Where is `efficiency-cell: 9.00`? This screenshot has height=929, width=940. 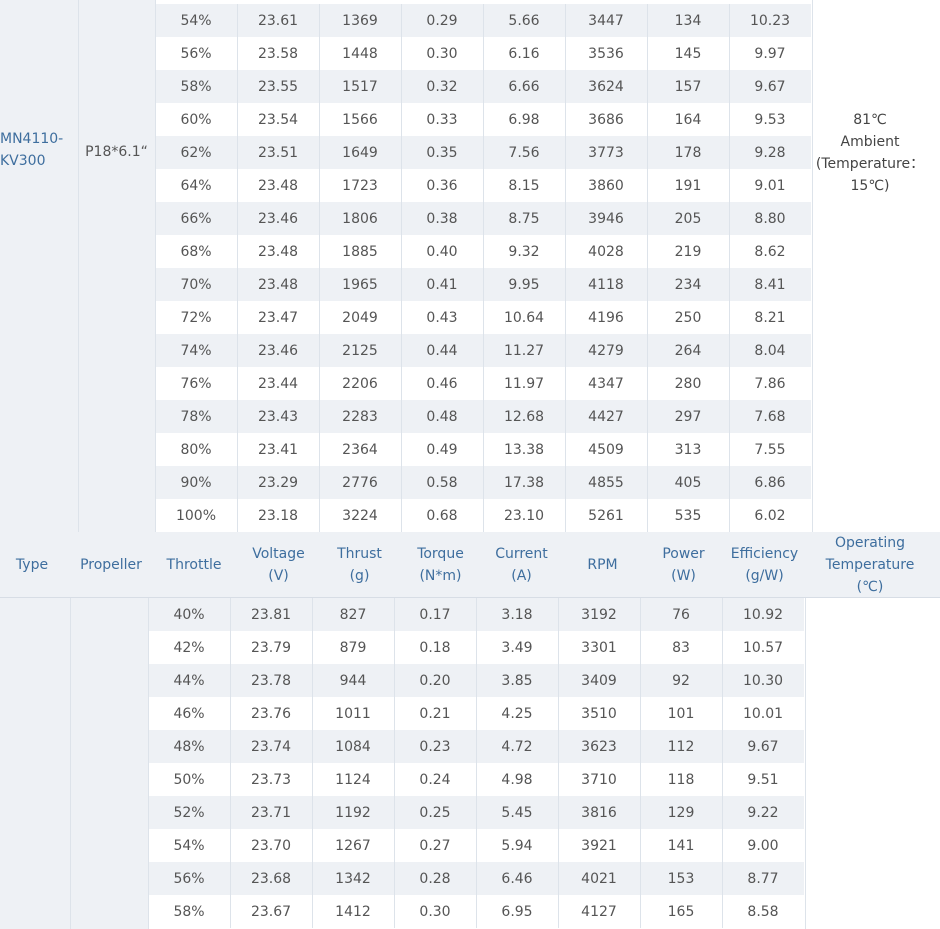
efficiency-cell: 9.00 is located at coordinates (763, 845).